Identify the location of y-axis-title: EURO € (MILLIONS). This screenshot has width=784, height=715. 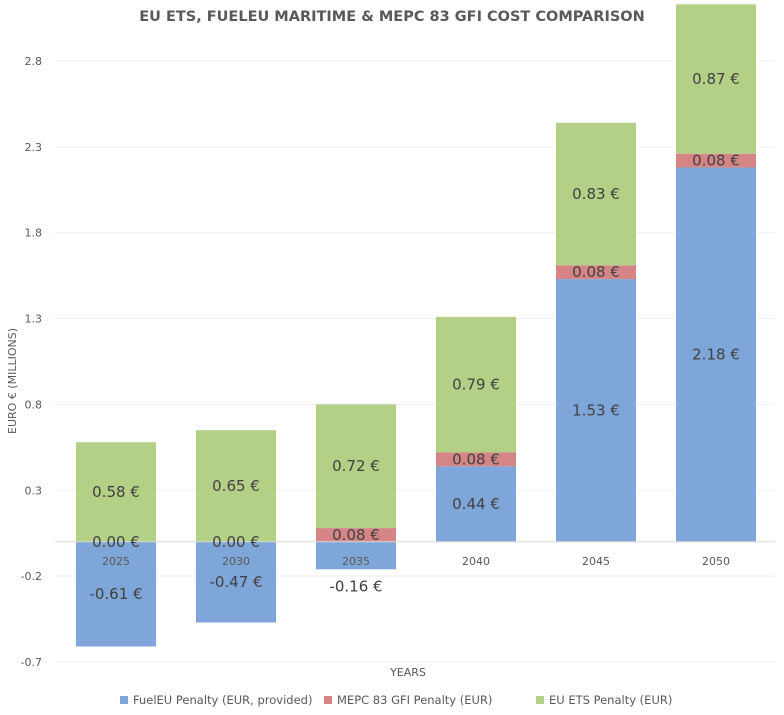
(12, 381).